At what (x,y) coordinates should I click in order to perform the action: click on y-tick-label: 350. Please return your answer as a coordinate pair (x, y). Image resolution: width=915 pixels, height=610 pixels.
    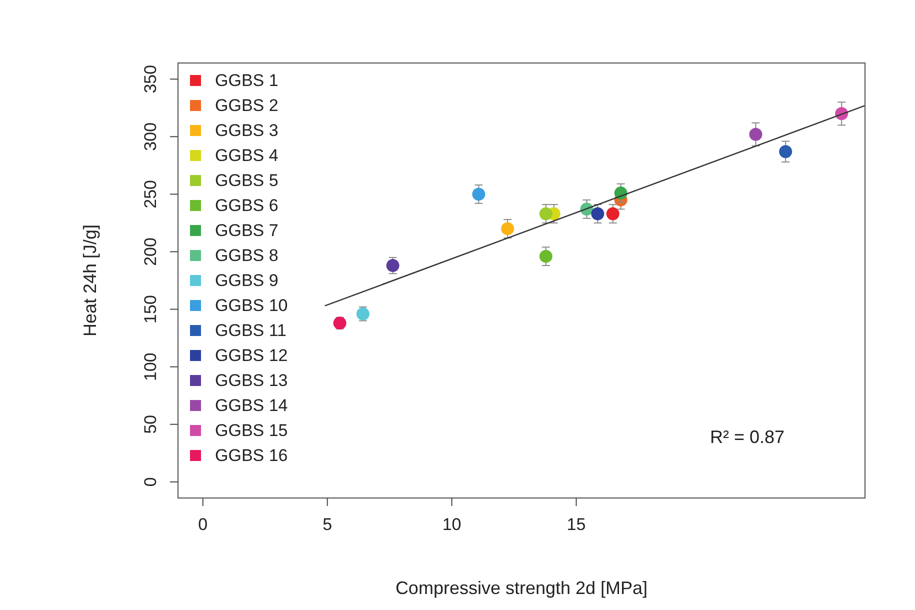
    Looking at the image, I should click on (150, 79).